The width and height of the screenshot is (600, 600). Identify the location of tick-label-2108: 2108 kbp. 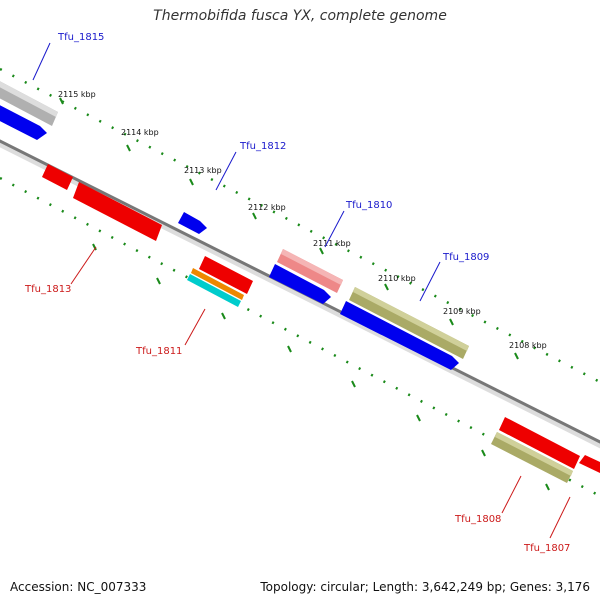
(528, 345).